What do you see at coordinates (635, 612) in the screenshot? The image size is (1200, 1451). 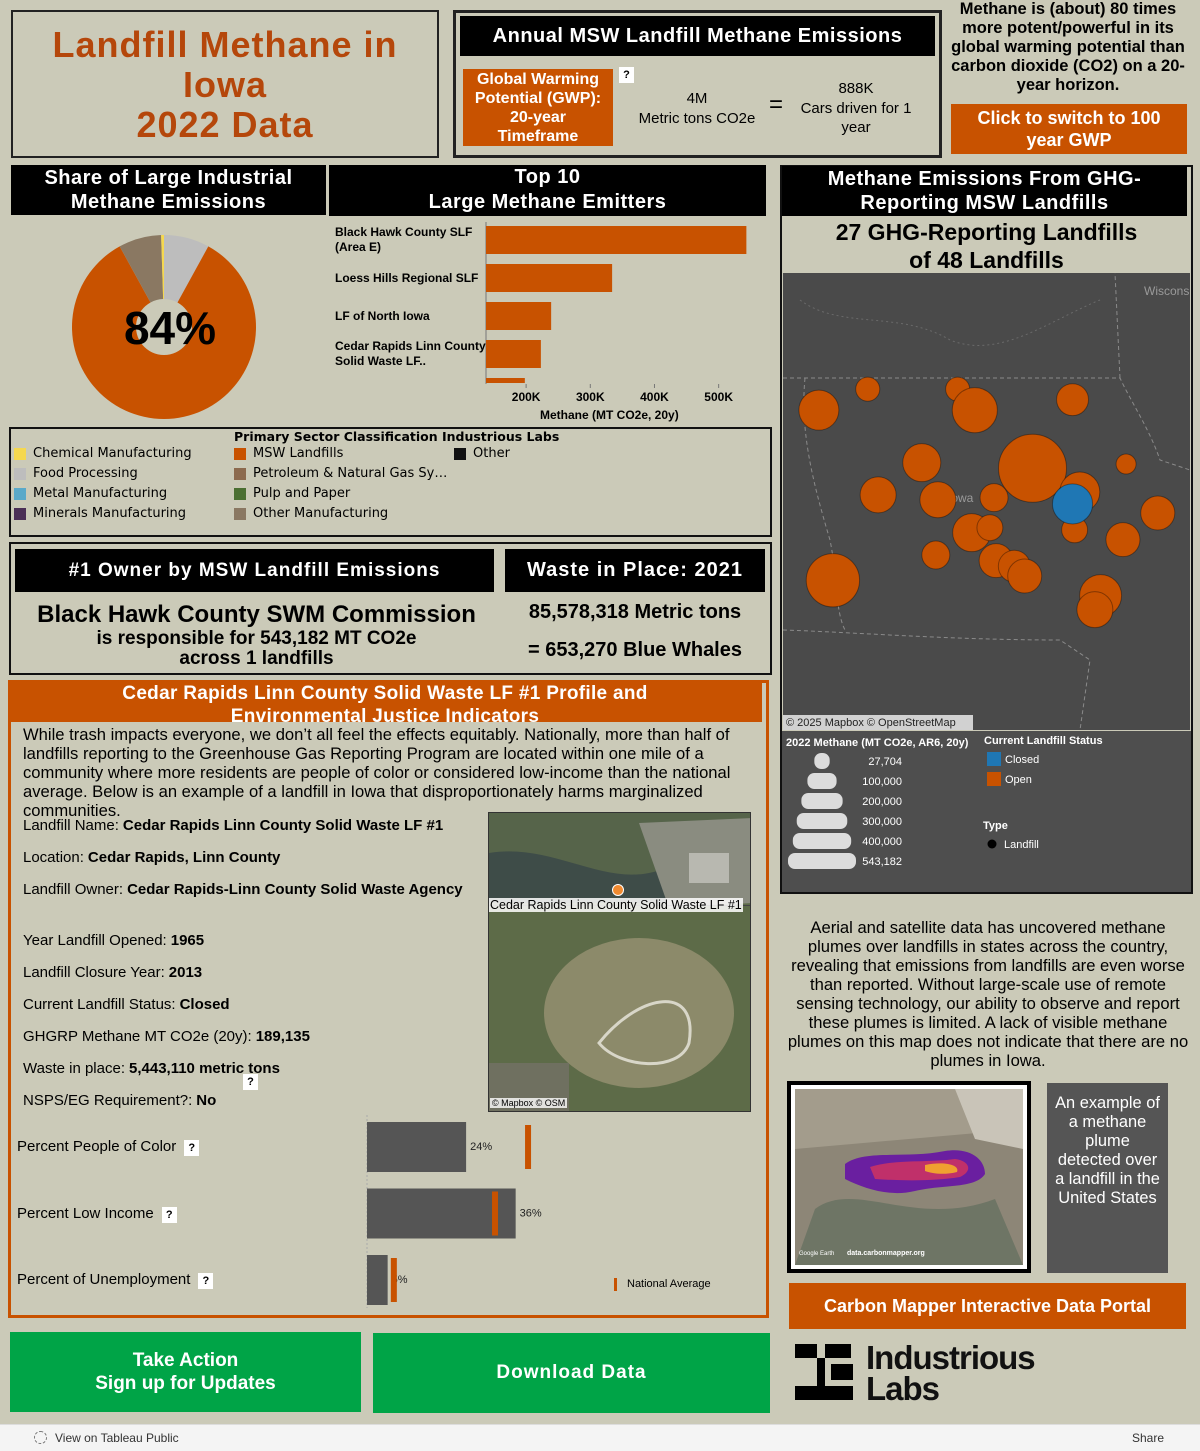 I see `waste-tons: 85,578,318 Metric tons` at bounding box center [635, 612].